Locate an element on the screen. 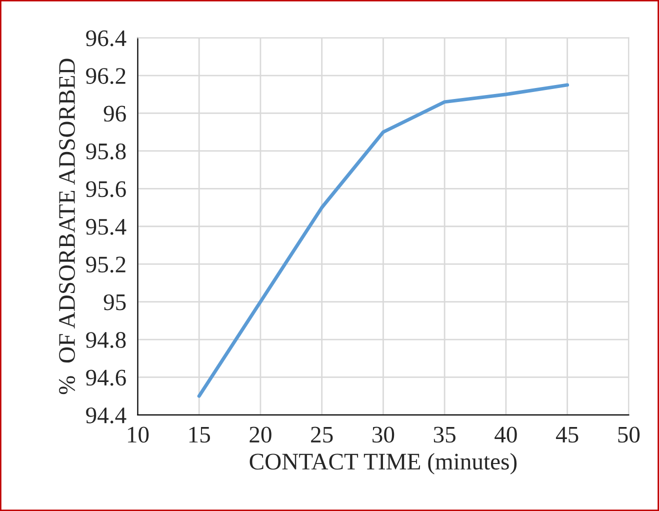 This screenshot has height=511, width=659. x-tick-label: 35 is located at coordinates (445, 434).